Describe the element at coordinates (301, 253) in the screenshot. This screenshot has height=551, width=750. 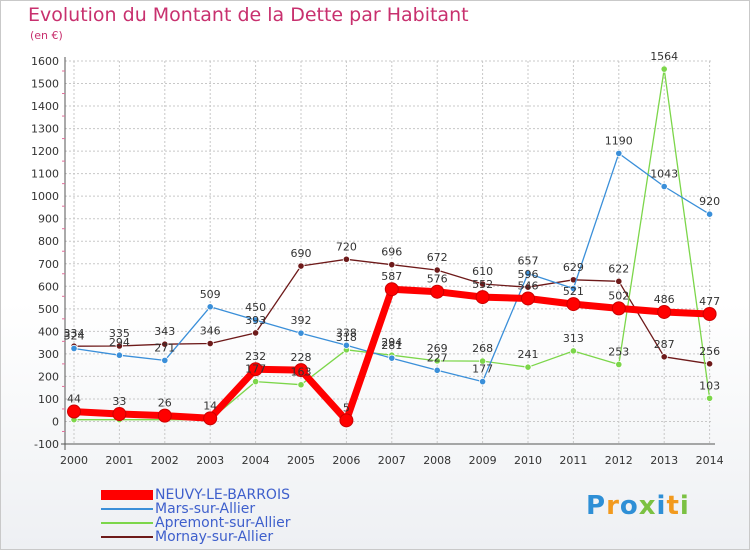
I see `data-label: 690` at that location.